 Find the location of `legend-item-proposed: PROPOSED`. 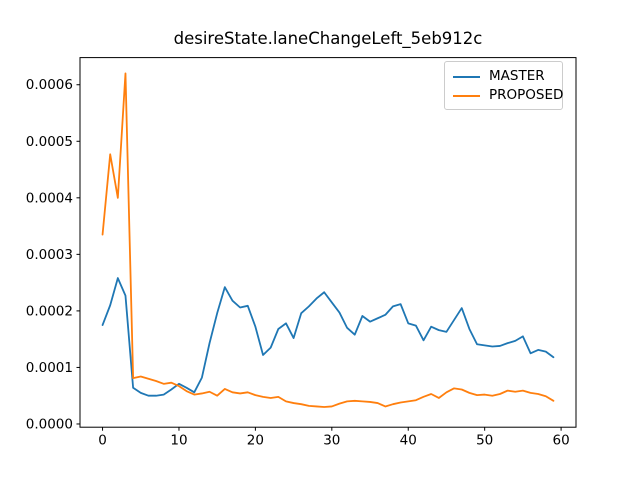

legend-item-proposed: PROPOSED is located at coordinates (508, 95).